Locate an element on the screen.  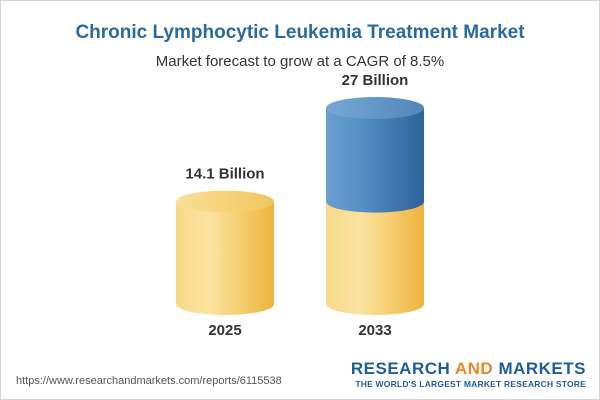
brand-name-part3: MARKETS is located at coordinates (539, 368).